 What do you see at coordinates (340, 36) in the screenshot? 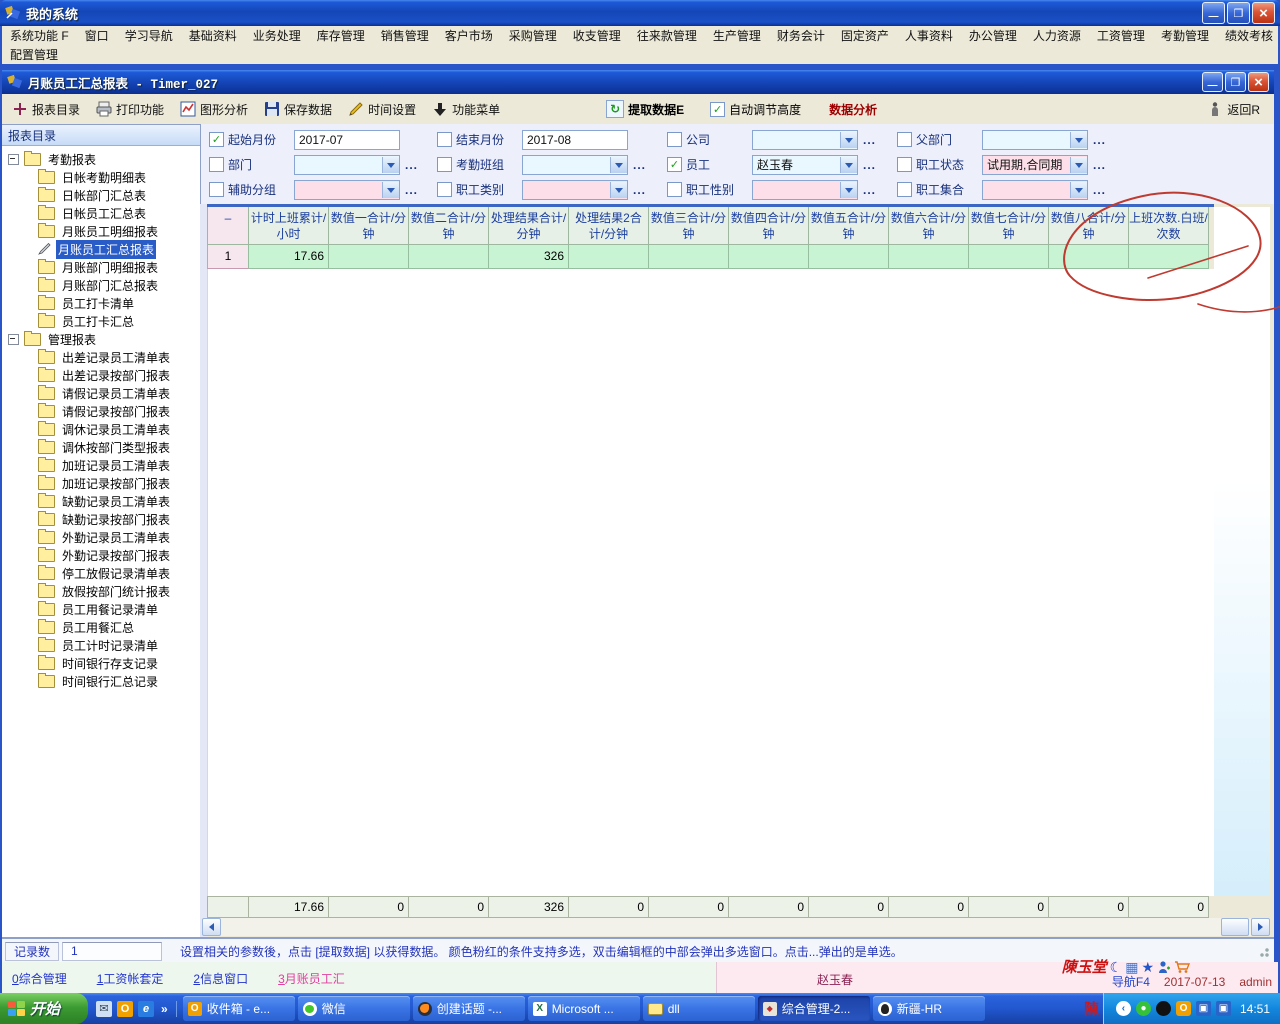
I see `menu-item: 库存管理` at bounding box center [340, 36].